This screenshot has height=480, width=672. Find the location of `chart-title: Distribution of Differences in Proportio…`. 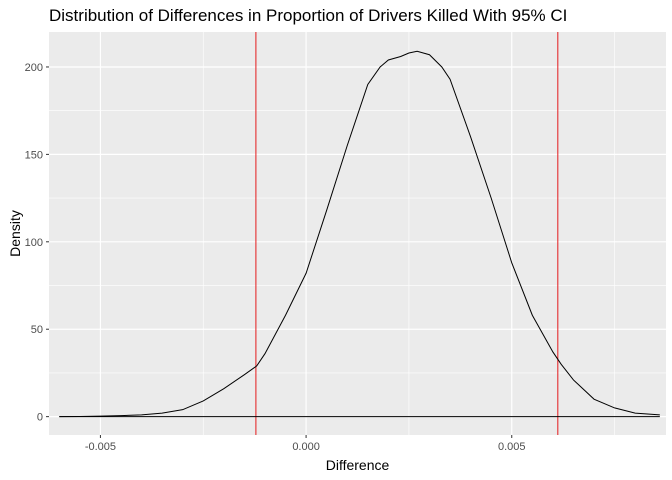

chart-title: Distribution of Differences in Proportio… is located at coordinates (308, 15).